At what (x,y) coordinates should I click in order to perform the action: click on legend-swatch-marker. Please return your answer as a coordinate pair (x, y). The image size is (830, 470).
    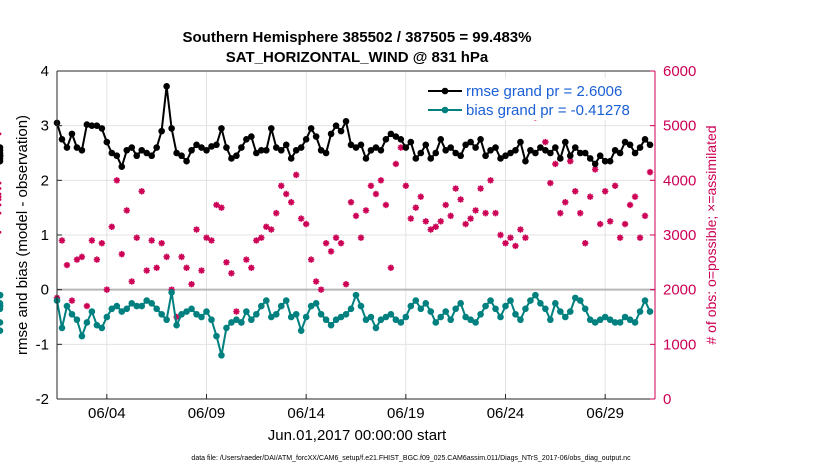
    Looking at the image, I should click on (445, 91).